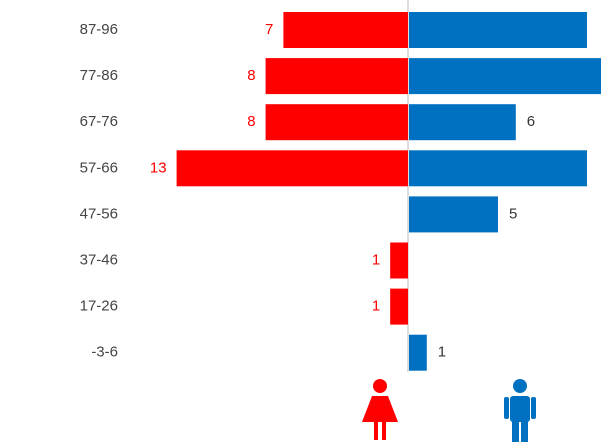 This screenshot has width=601, height=448. Describe the element at coordinates (513, 213) in the screenshot. I see `value-label: 5` at that location.